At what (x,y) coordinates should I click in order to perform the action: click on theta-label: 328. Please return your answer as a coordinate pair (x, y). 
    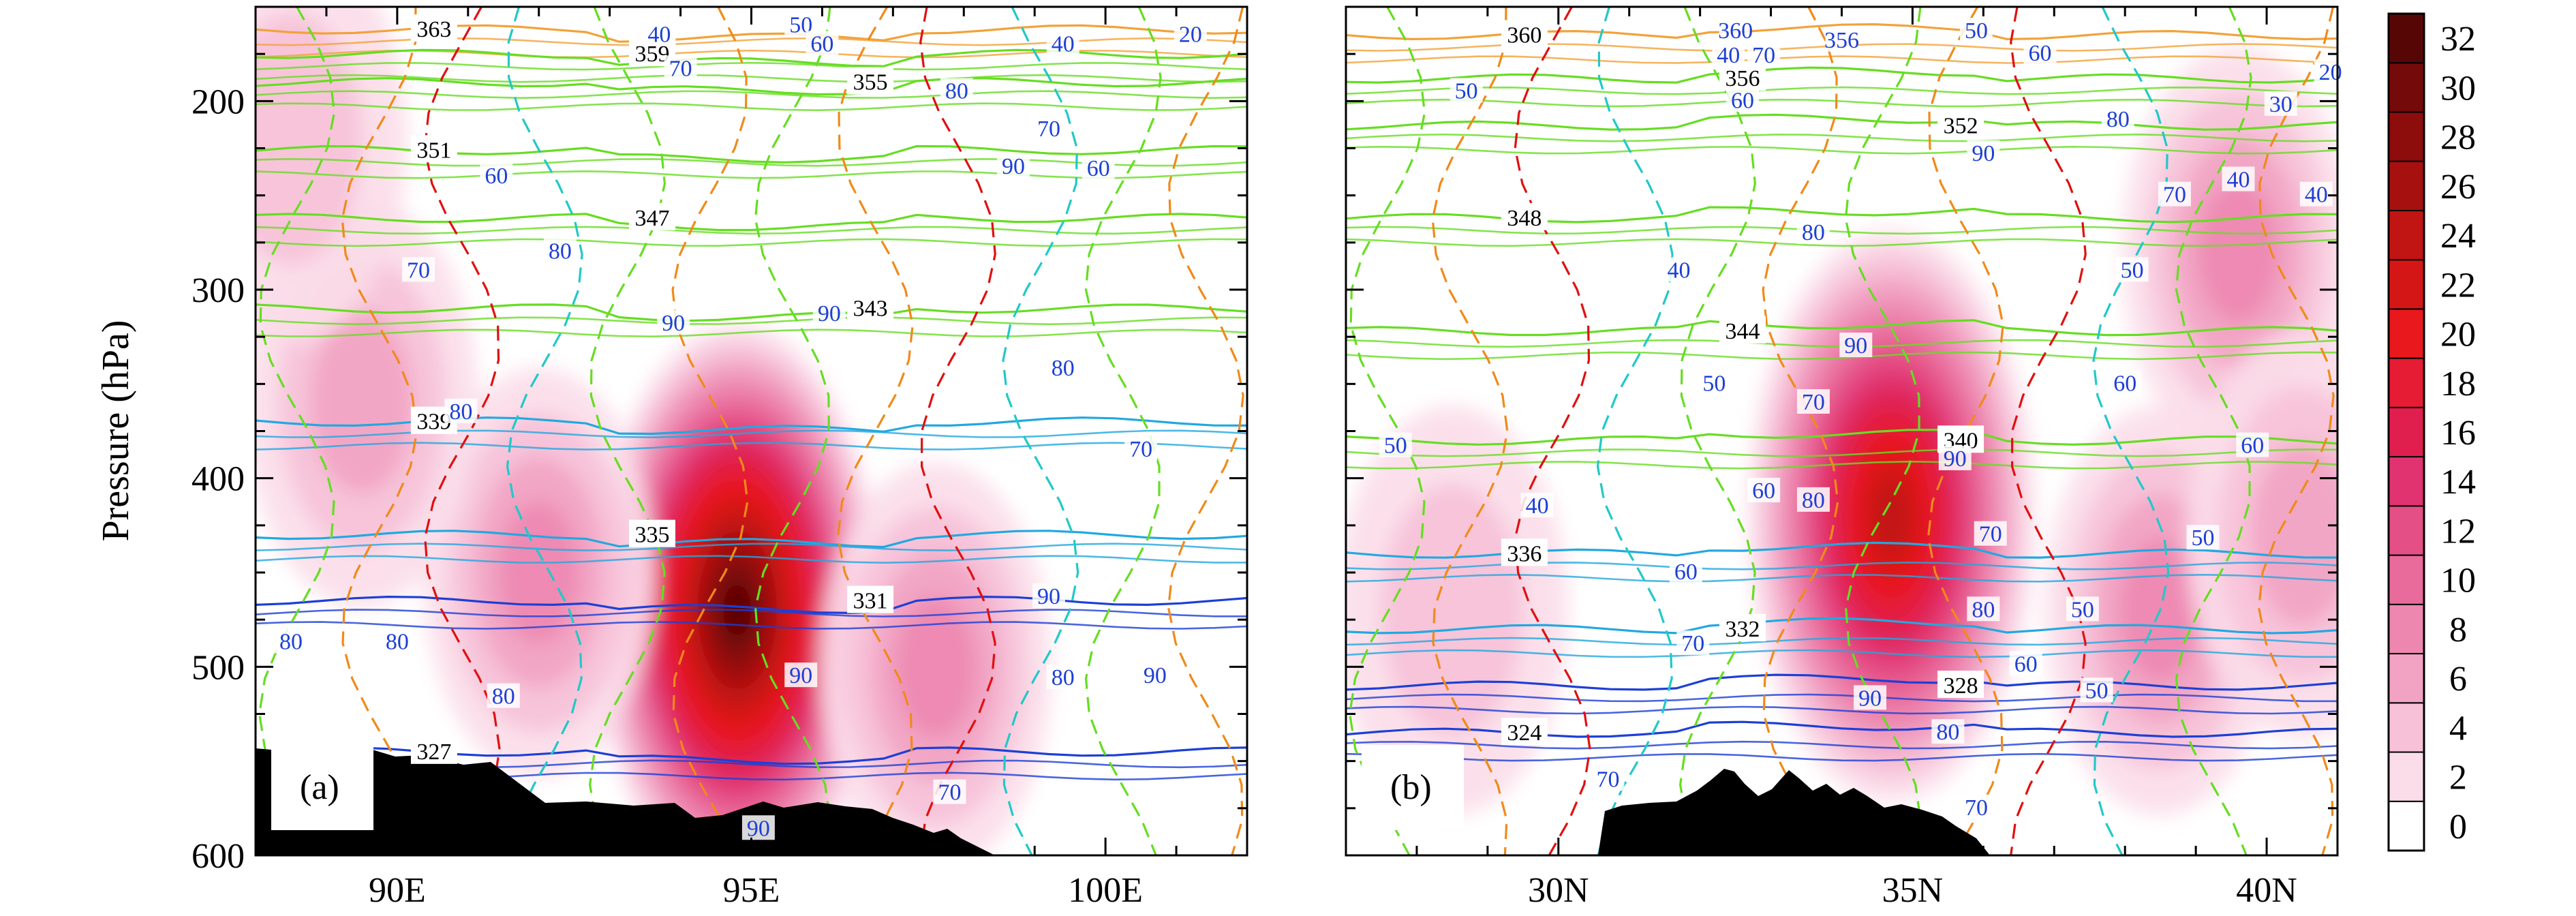
    Looking at the image, I should click on (1960, 685).